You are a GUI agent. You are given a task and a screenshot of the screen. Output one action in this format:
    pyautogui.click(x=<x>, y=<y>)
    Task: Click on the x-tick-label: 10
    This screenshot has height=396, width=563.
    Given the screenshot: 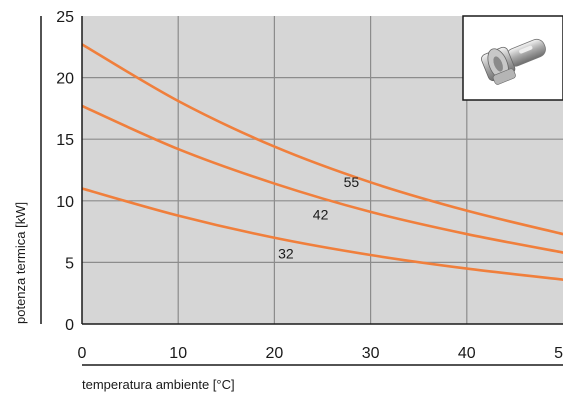 What is the action you would take?
    pyautogui.click(x=178, y=353)
    